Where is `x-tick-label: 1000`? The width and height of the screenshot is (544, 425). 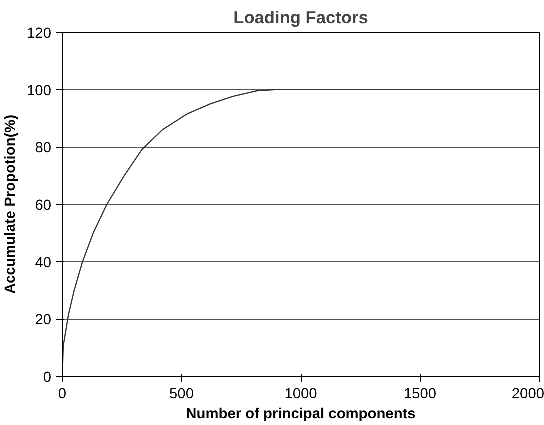
x-tick-label: 1000 is located at coordinates (301, 394).